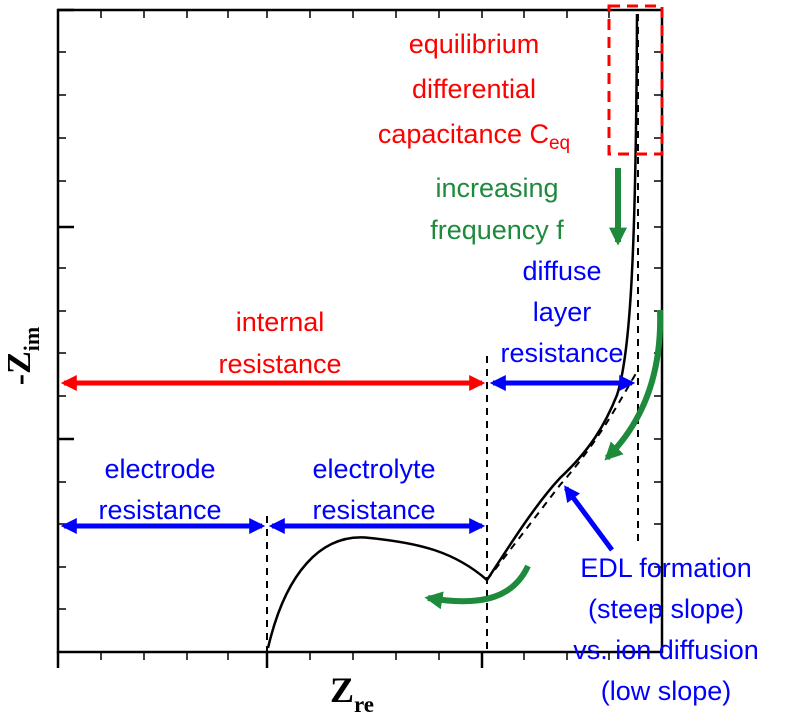 The image size is (786, 718). I want to click on x-axis-label-main: Z, so click(342, 690).